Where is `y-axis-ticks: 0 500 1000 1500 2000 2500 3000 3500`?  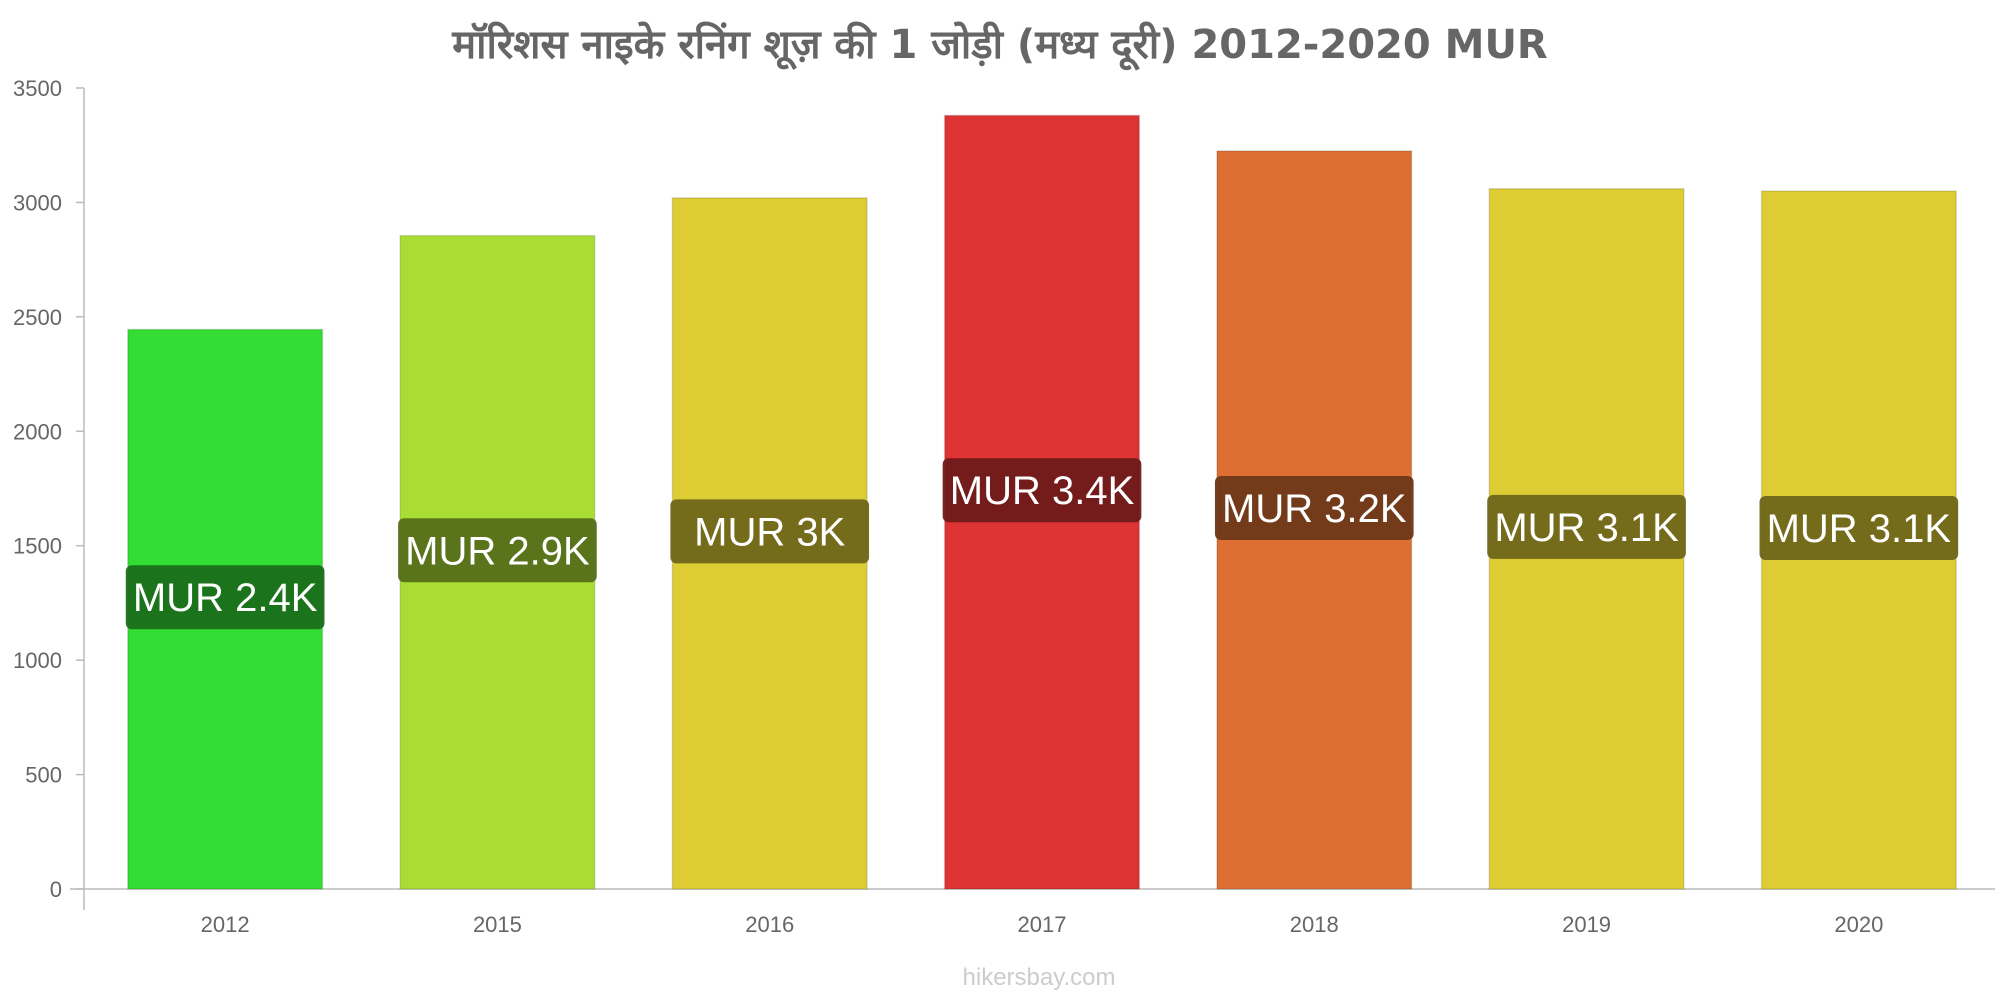
y-axis-ticks: 0 500 1000 1500 2000 2500 3000 3500 is located at coordinates (48, 489).